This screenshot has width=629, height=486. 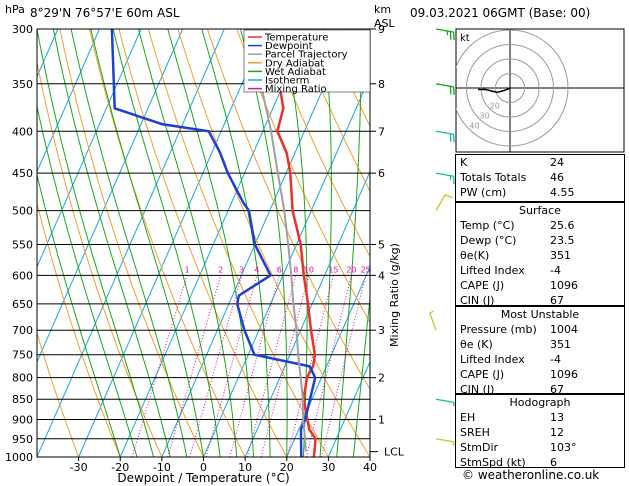 I want to click on hodograph-label: SREH, so click(x=475, y=432).